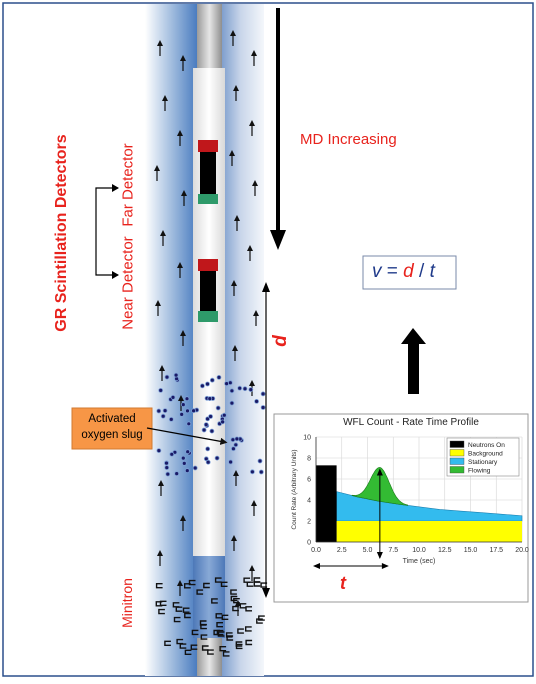 The width and height of the screenshot is (536, 684). Describe the element at coordinates (211, 617) in the screenshot. I see `minitron-neutron-marks` at that location.